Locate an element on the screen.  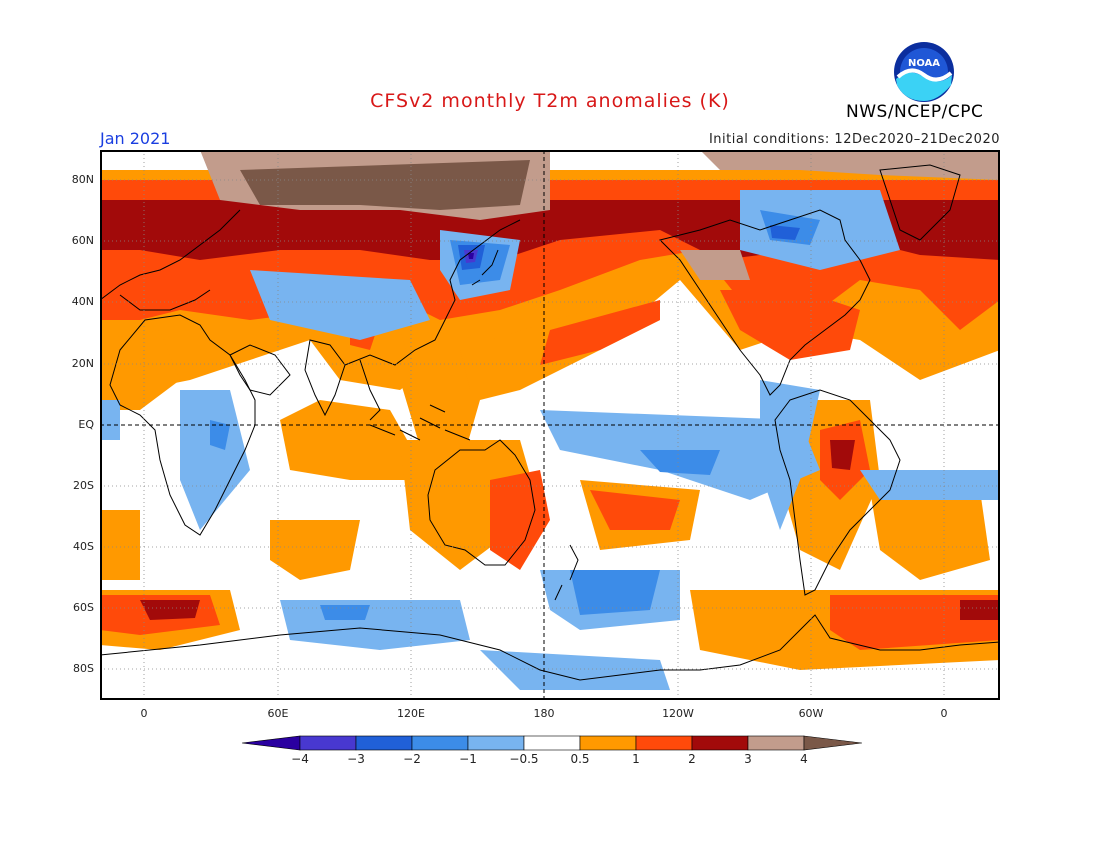
lat-label: 20S is located at coordinates (83, 485).